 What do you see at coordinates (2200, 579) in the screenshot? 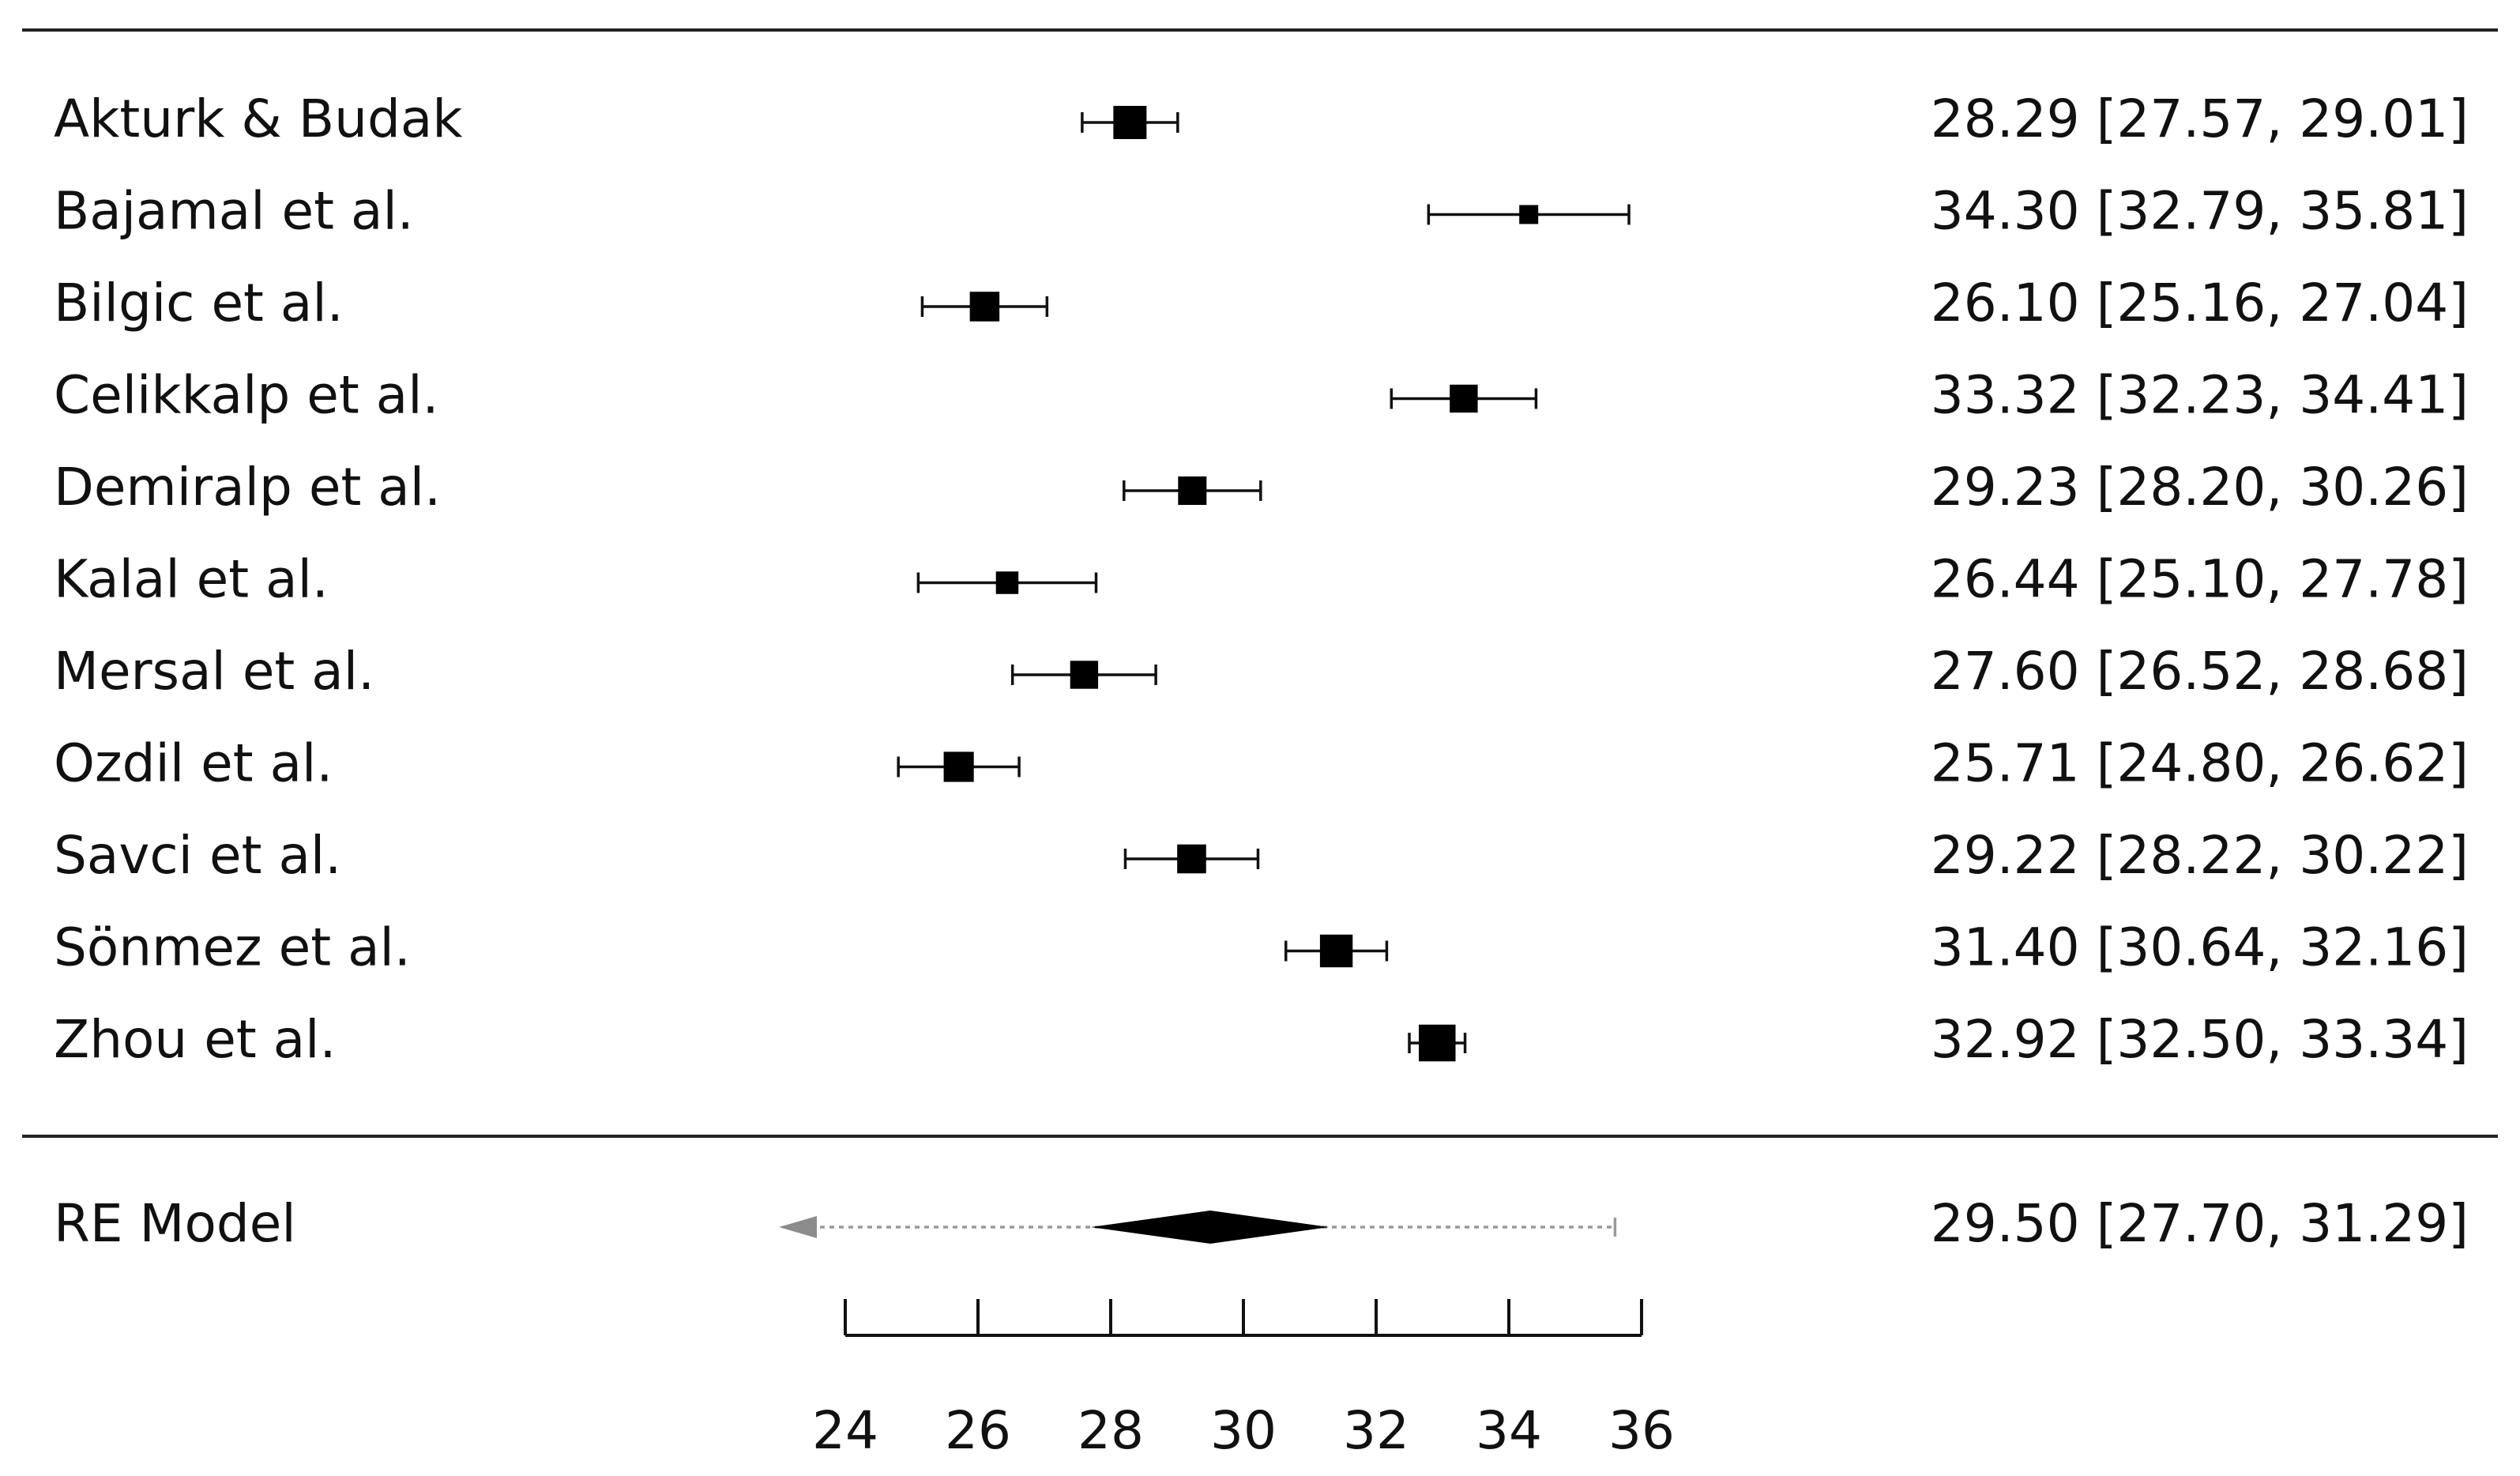
I see `effect-summary-text: 26.44 [25.10, 27.78]` at bounding box center [2200, 579].